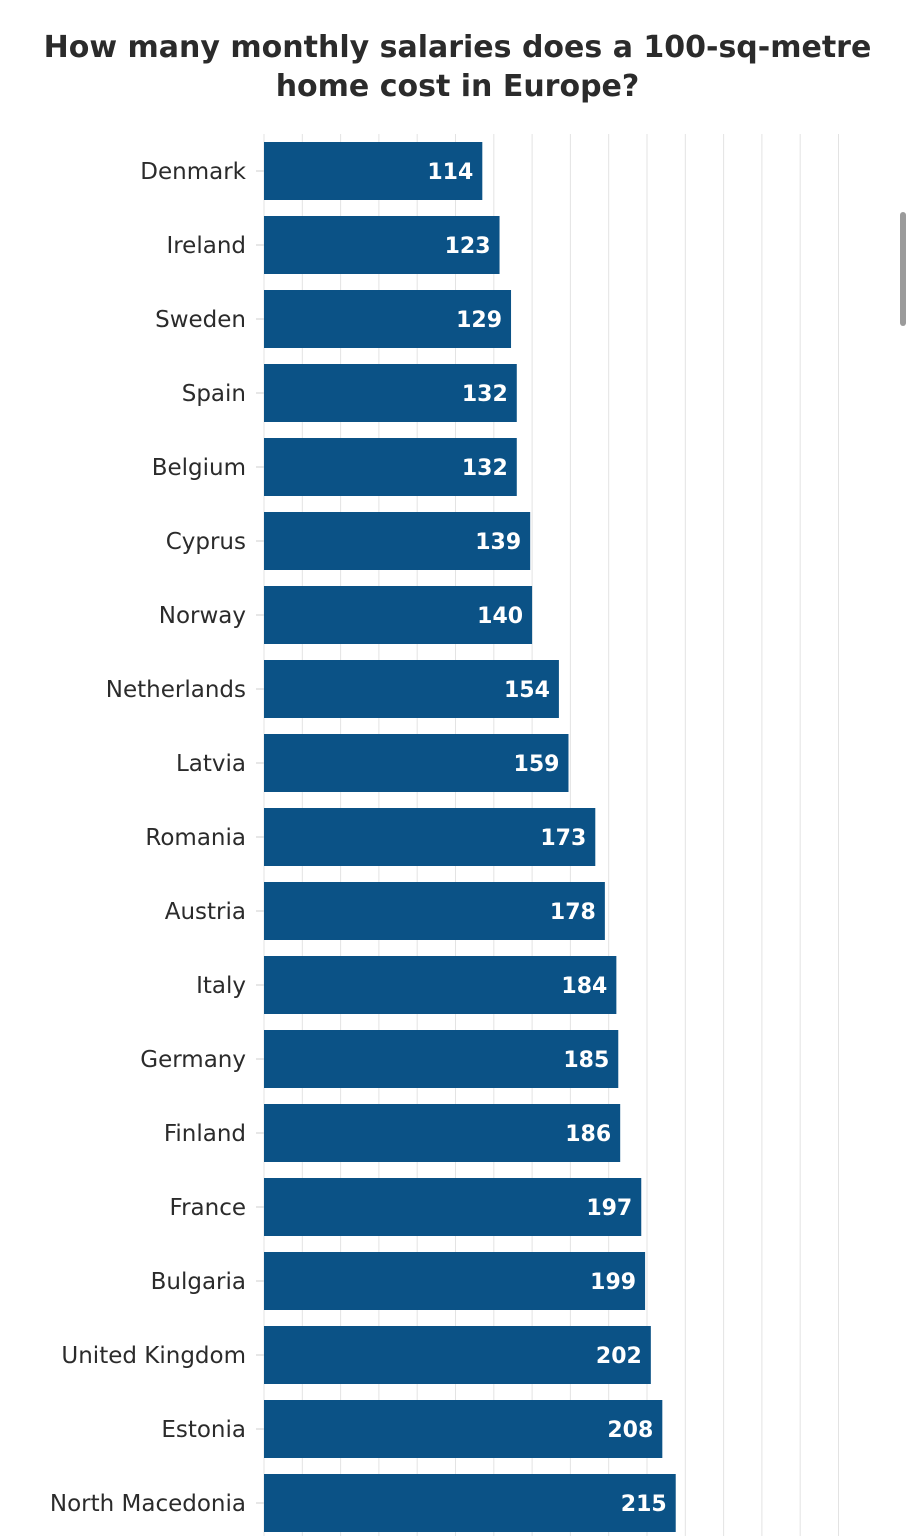 Image resolution: width=915 pixels, height=1536 pixels. Describe the element at coordinates (208, 1208) in the screenshot. I see `category-label: France` at that location.